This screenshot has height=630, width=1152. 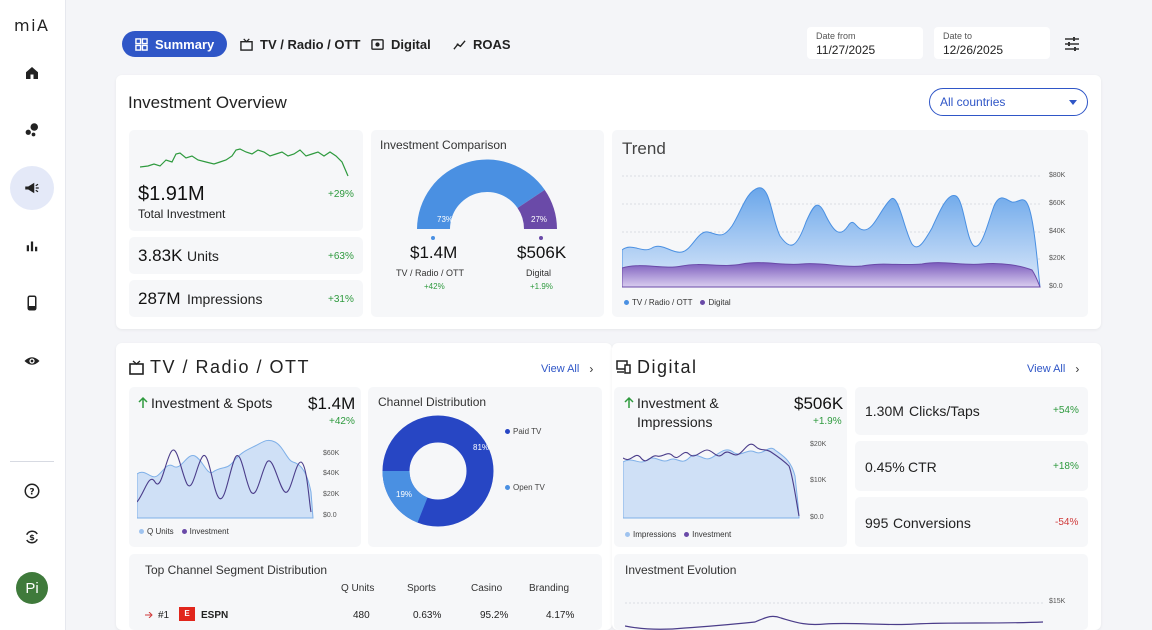 I want to click on bar-chart-icon, so click(x=32, y=246).